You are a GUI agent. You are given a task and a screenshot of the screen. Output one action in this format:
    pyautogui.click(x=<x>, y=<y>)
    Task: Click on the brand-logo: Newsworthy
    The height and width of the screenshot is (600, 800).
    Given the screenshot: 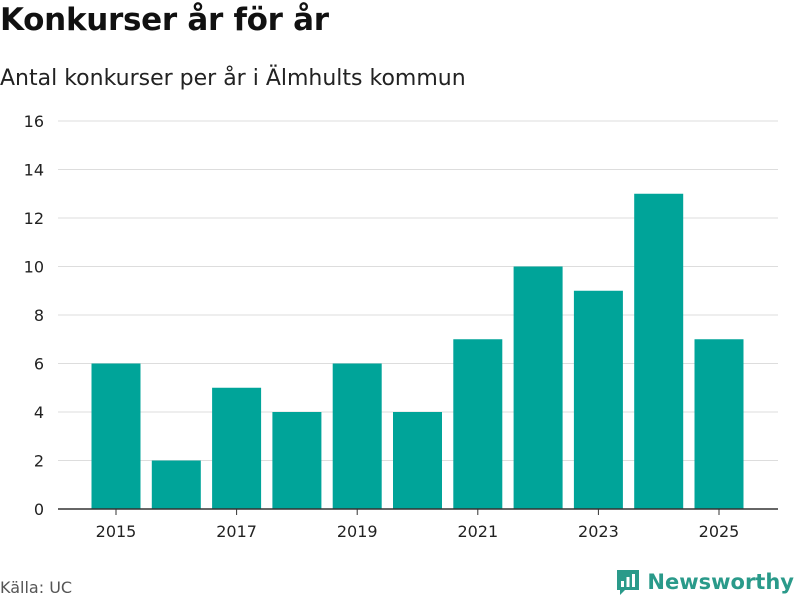 What is the action you would take?
    pyautogui.click(x=704, y=582)
    